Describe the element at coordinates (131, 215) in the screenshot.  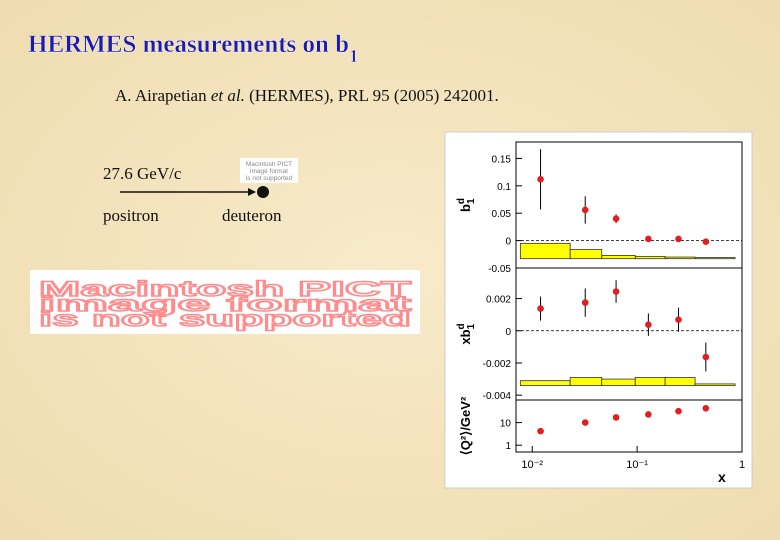
I see `projectile-label: positron` at that location.